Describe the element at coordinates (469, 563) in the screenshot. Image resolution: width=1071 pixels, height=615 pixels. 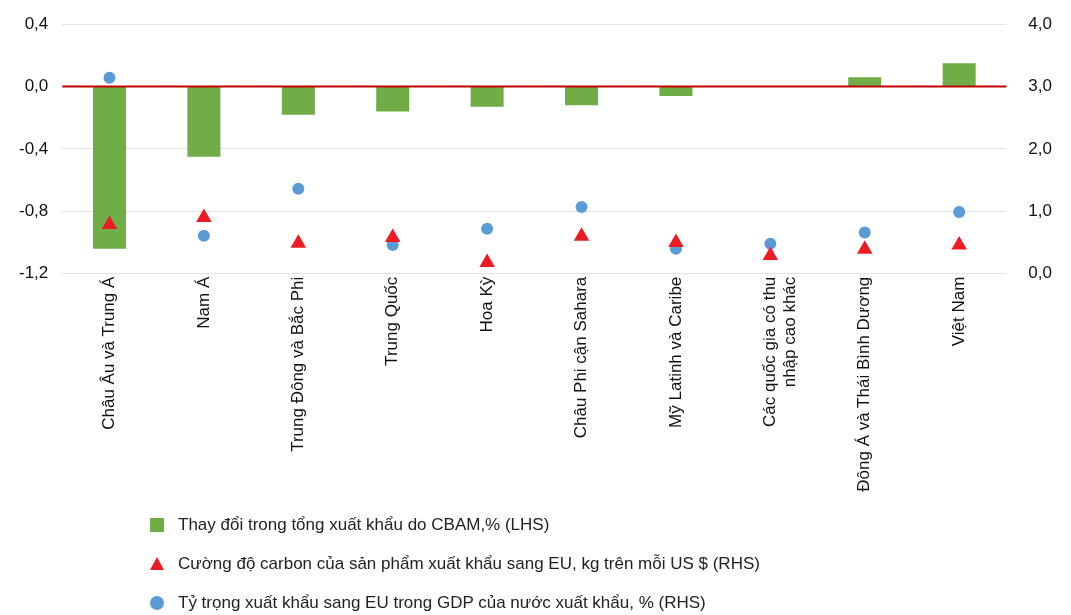
I see `legend-label: Cường độ carbon của sản phẩm xuất khẩu sang EU, kg trên mỗi US $ (RHS)` at that location.